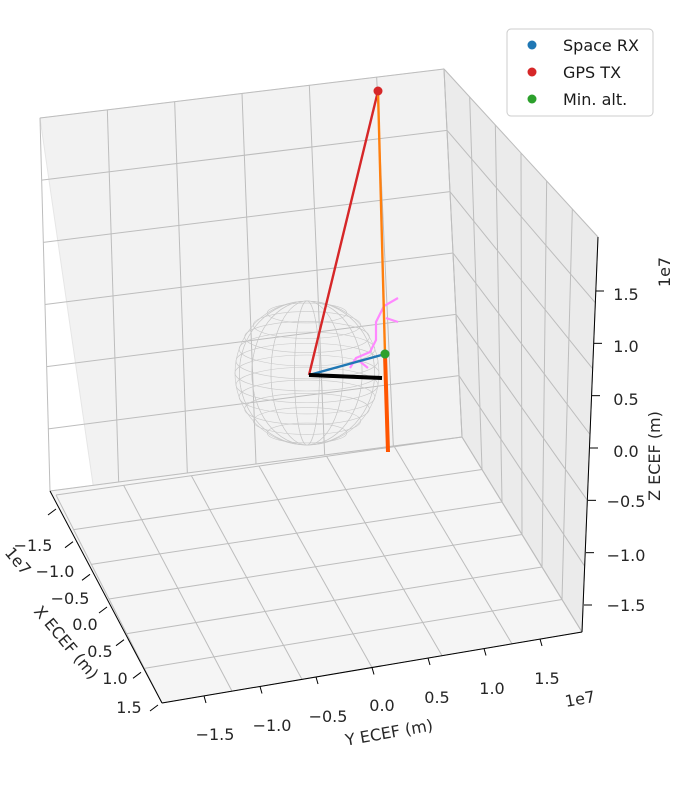 This screenshot has width=682, height=798. What do you see at coordinates (347, 364) in the screenshot?
I see `center-to-rx-line` at bounding box center [347, 364].